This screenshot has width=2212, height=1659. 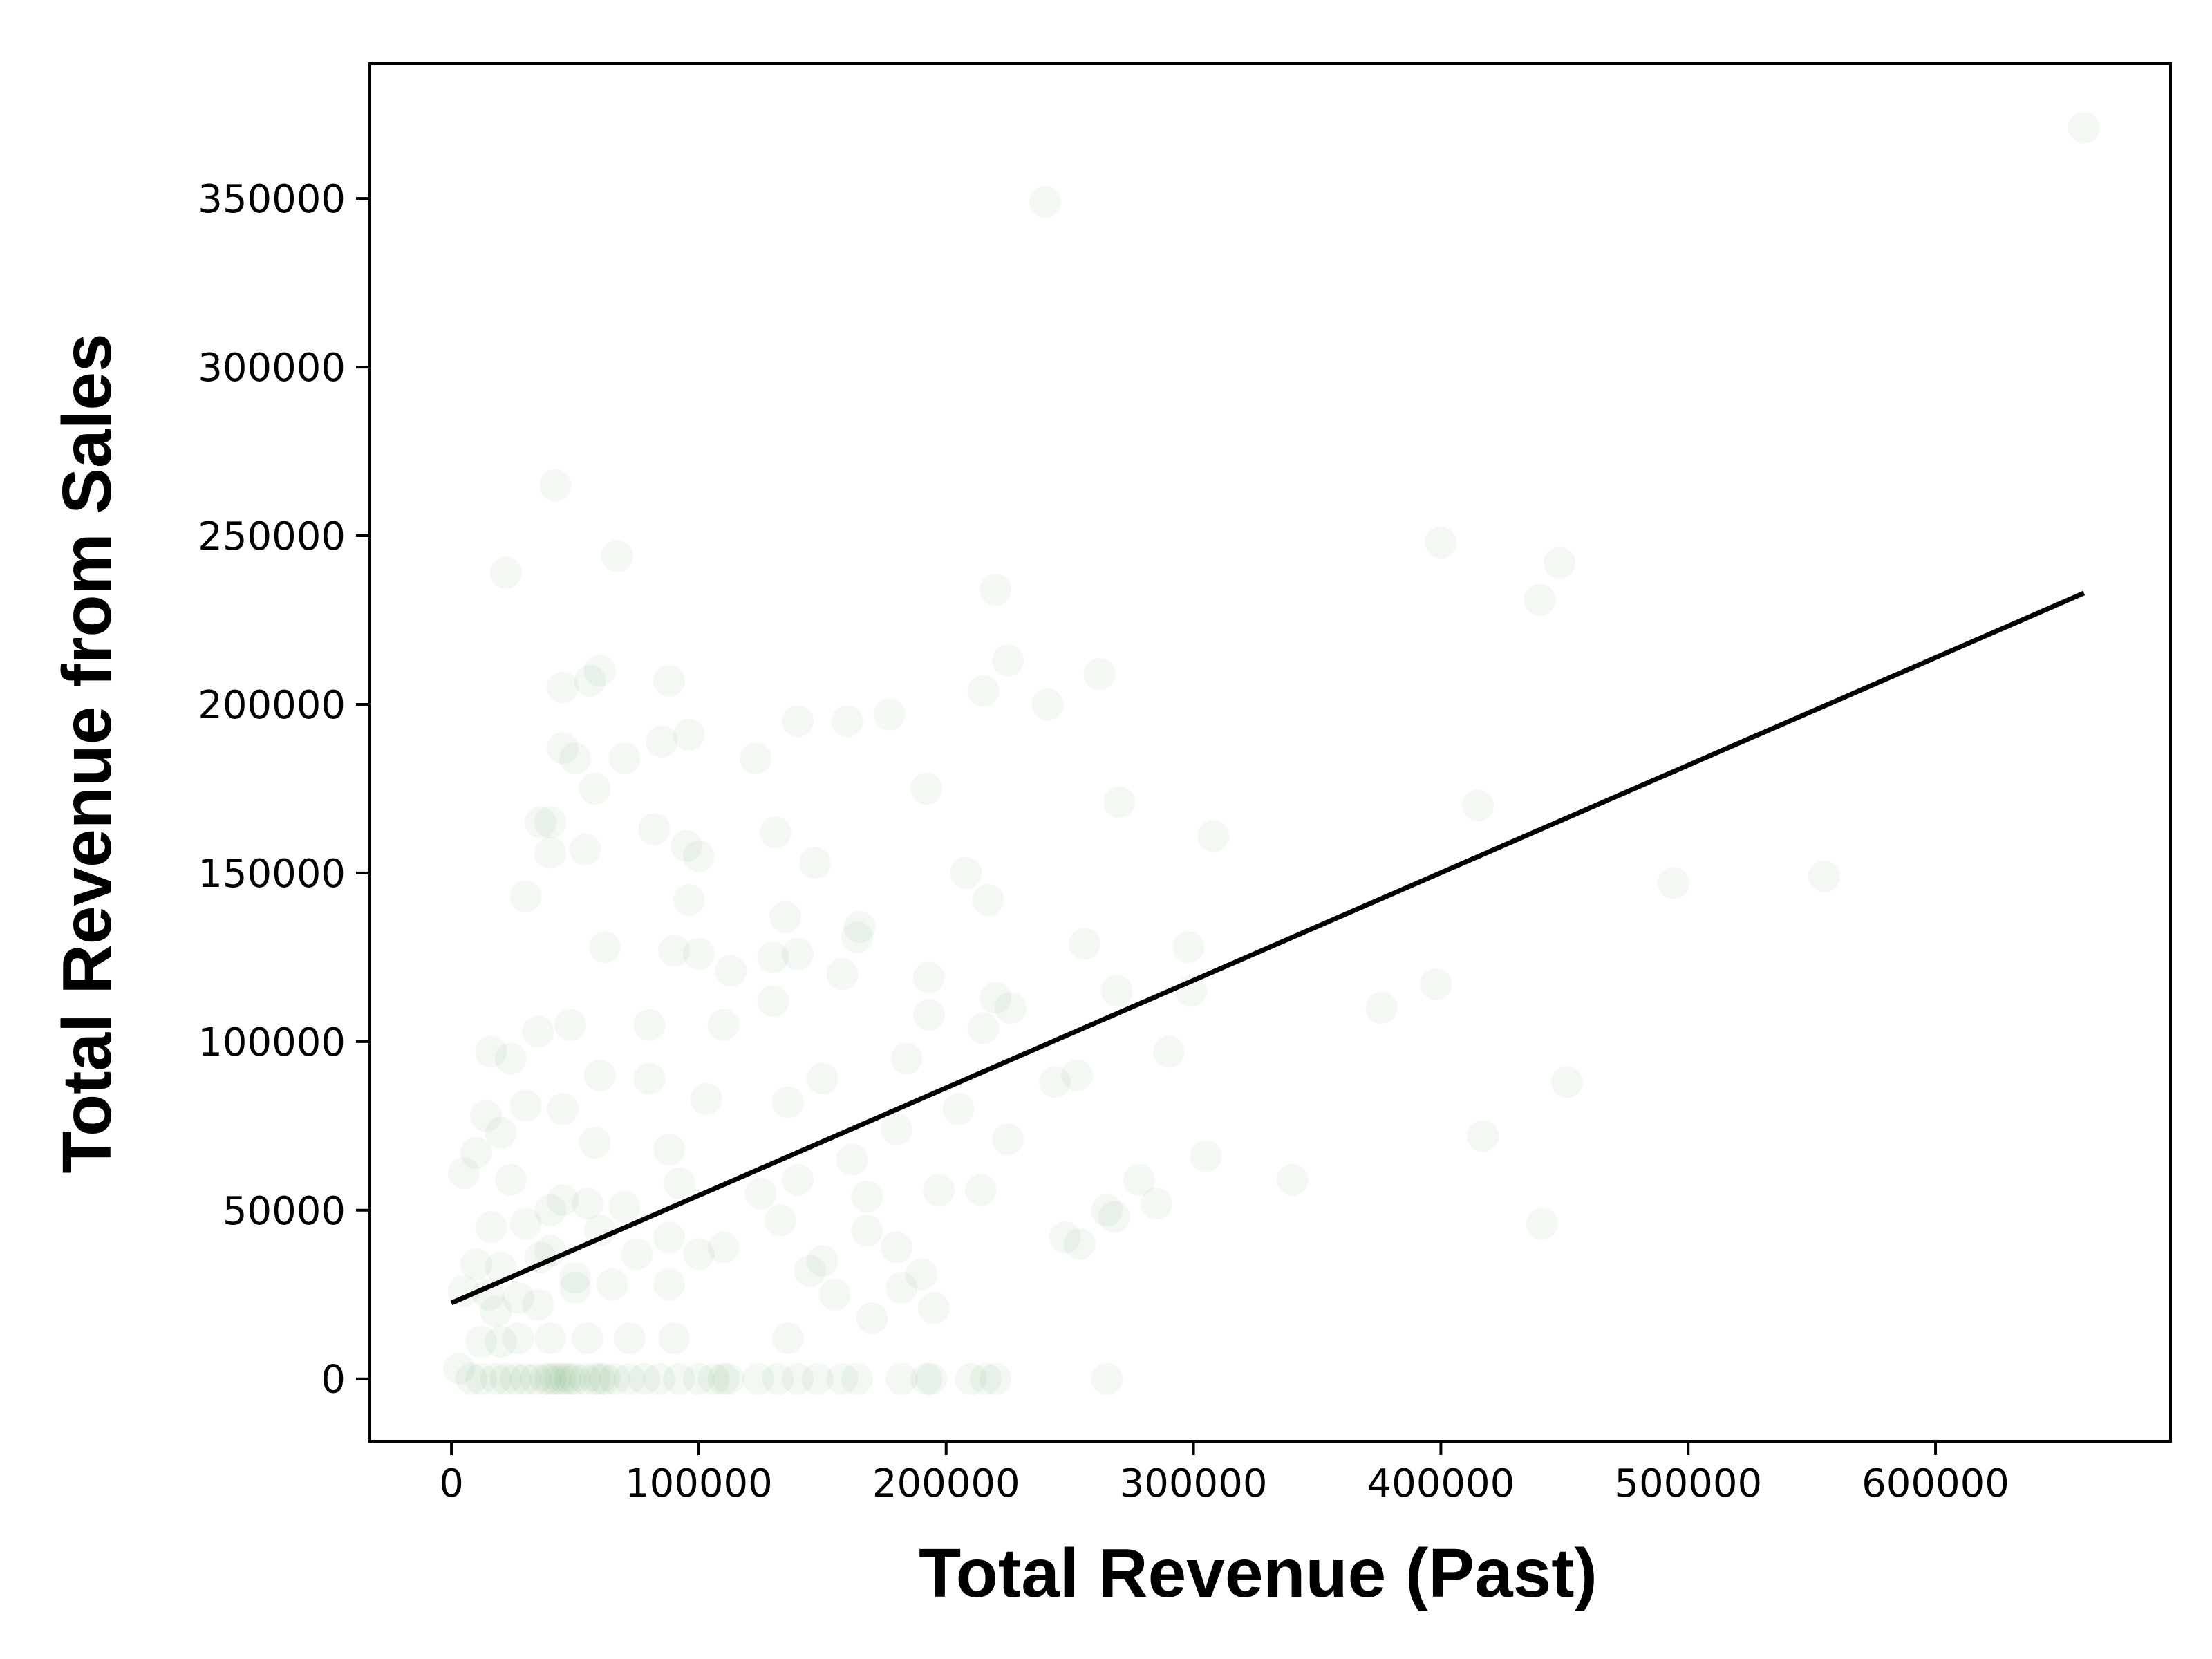 What do you see at coordinates (272, 1042) in the screenshot?
I see `y-tick-label: 100000` at bounding box center [272, 1042].